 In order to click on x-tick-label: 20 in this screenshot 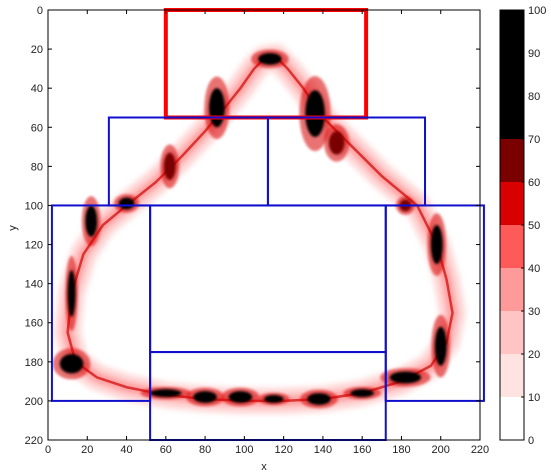, I will do `click(87, 450)`.